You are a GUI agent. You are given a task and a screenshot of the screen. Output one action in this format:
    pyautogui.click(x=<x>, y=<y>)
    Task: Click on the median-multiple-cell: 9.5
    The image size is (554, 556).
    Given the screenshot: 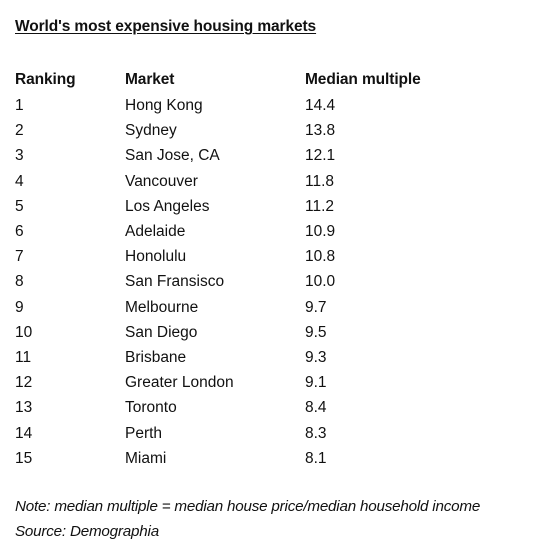 What is the action you would take?
    pyautogui.click(x=316, y=332)
    